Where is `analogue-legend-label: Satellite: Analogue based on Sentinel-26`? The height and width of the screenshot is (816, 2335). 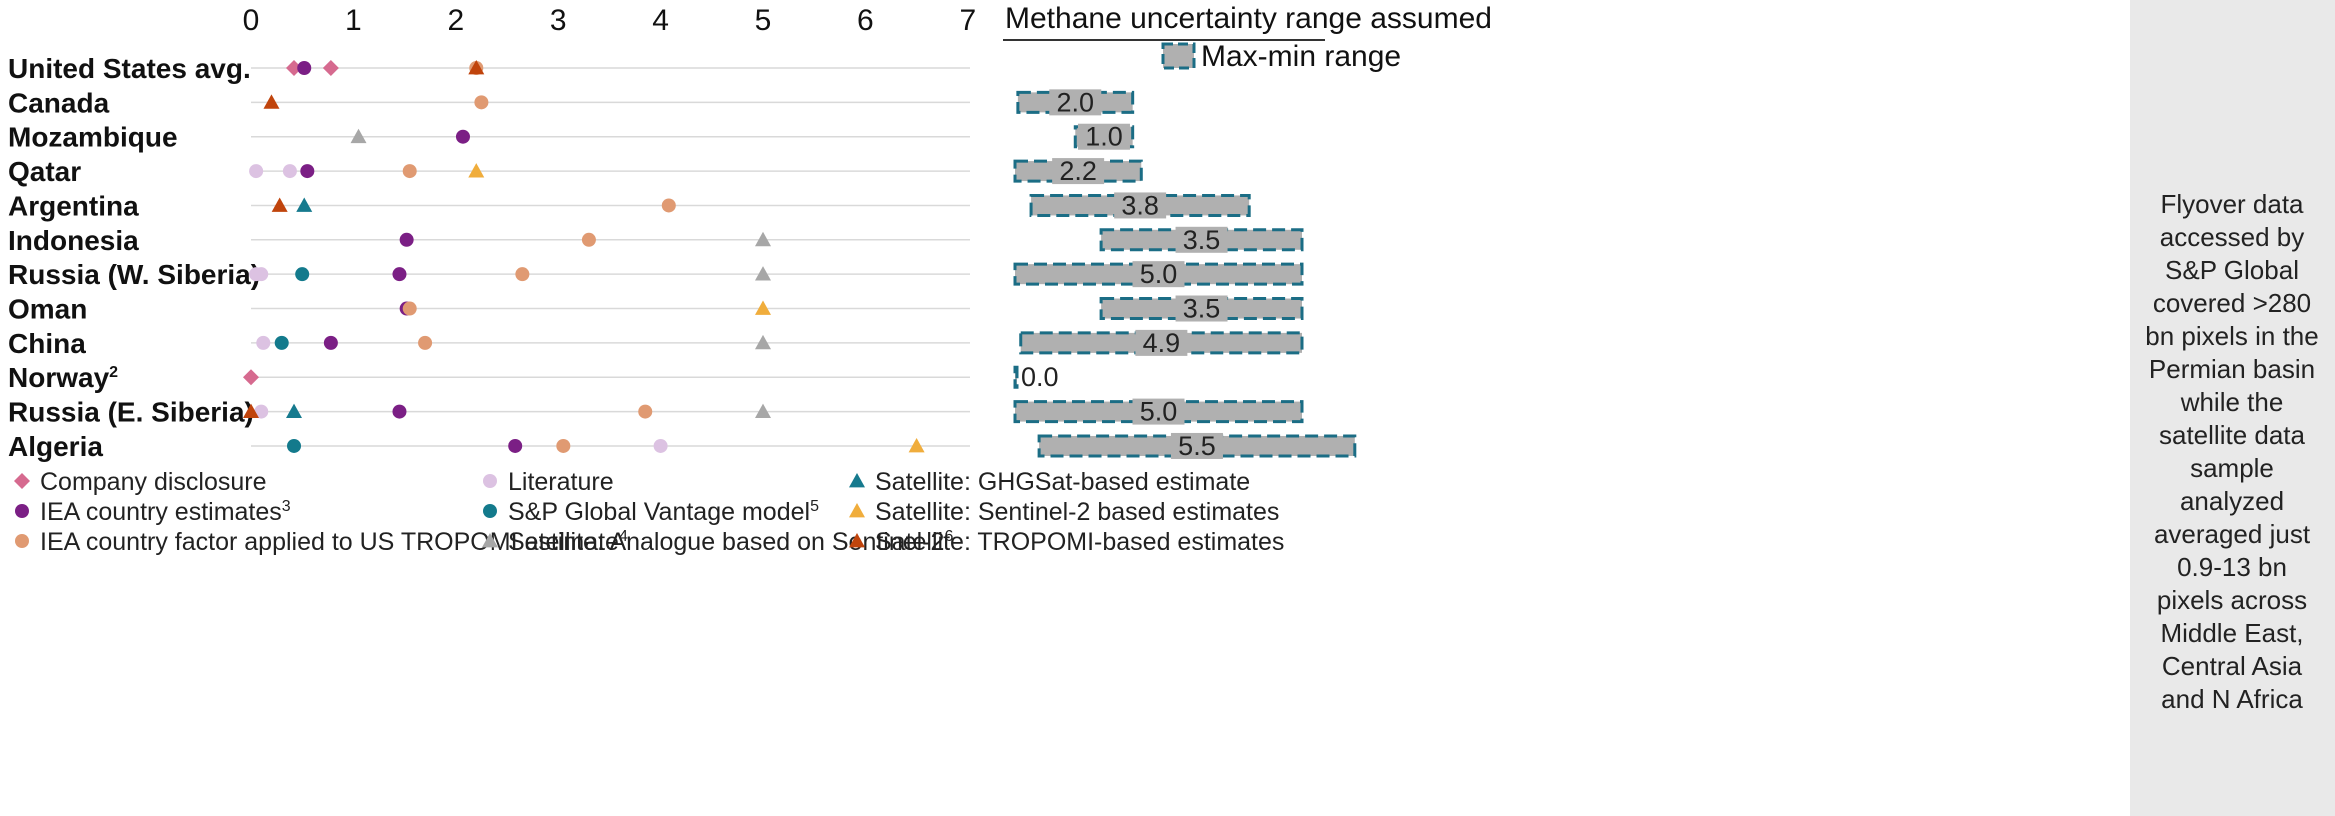
analogue-legend-label: Satellite: Analogue based on Sentinel-26 is located at coordinates (730, 542).